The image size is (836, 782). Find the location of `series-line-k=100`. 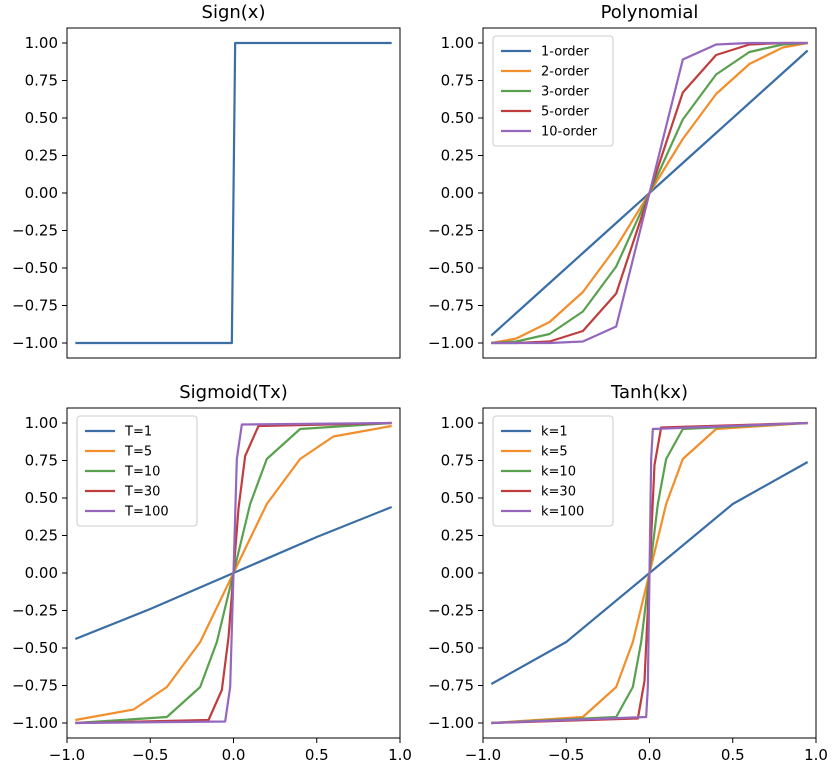

series-line-k=100 is located at coordinates (649, 573).